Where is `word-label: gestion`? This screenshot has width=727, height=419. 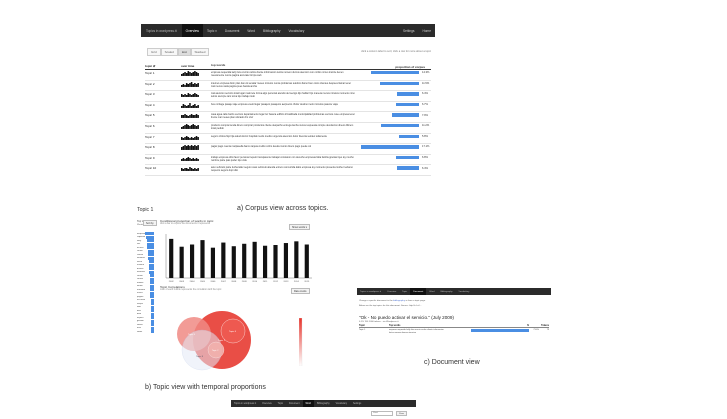 word-label: gestion is located at coordinates (140, 321).